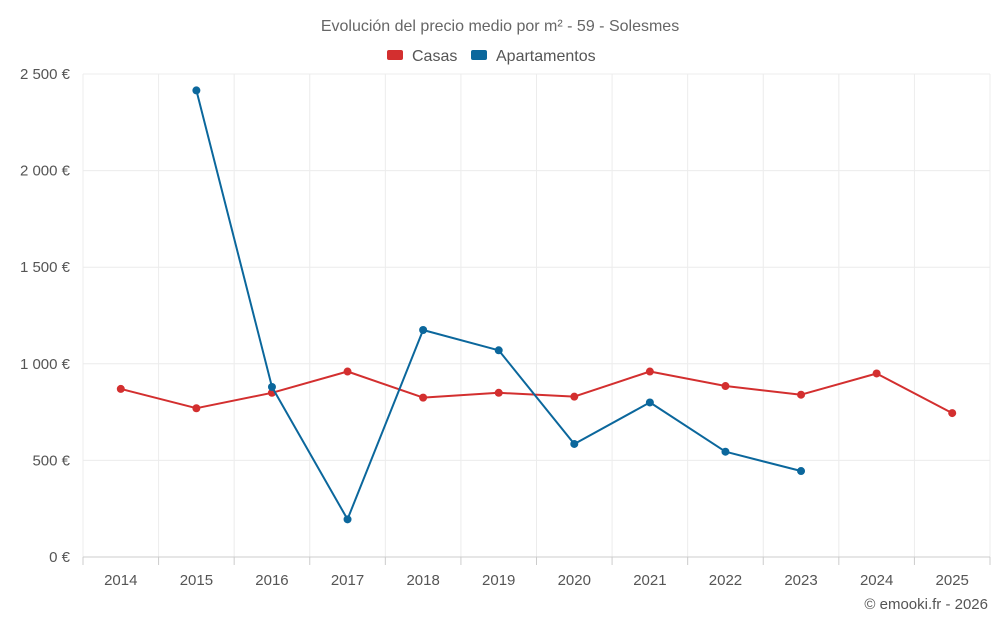 The width and height of the screenshot is (1000, 625). I want to click on data-point-apartamentos-2020, so click(574, 443).